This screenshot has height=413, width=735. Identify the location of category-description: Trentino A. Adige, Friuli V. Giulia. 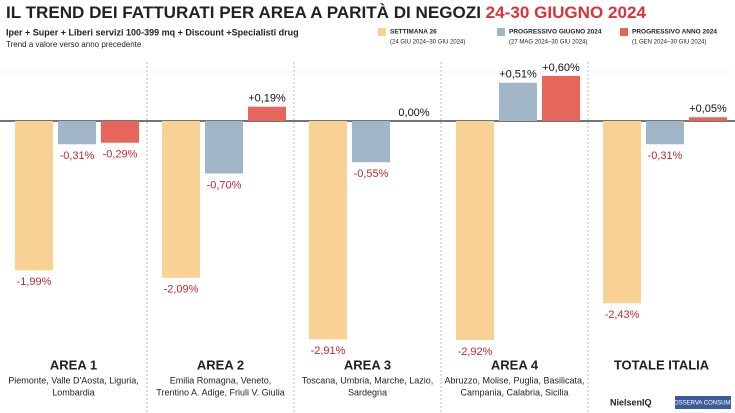
(220, 392).